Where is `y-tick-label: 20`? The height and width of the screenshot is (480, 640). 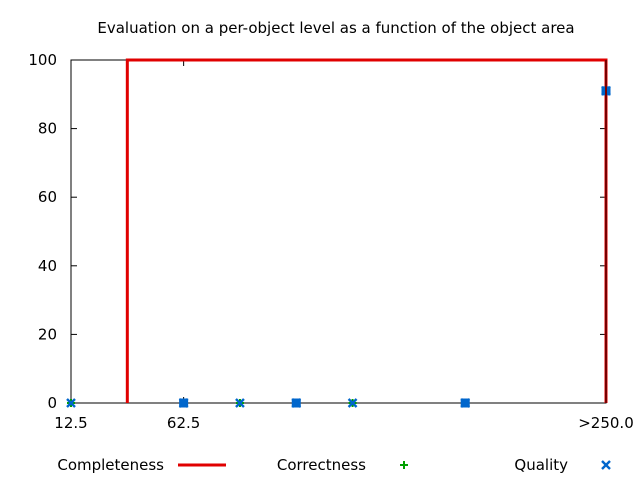 y-tick-label: 20 is located at coordinates (47, 334).